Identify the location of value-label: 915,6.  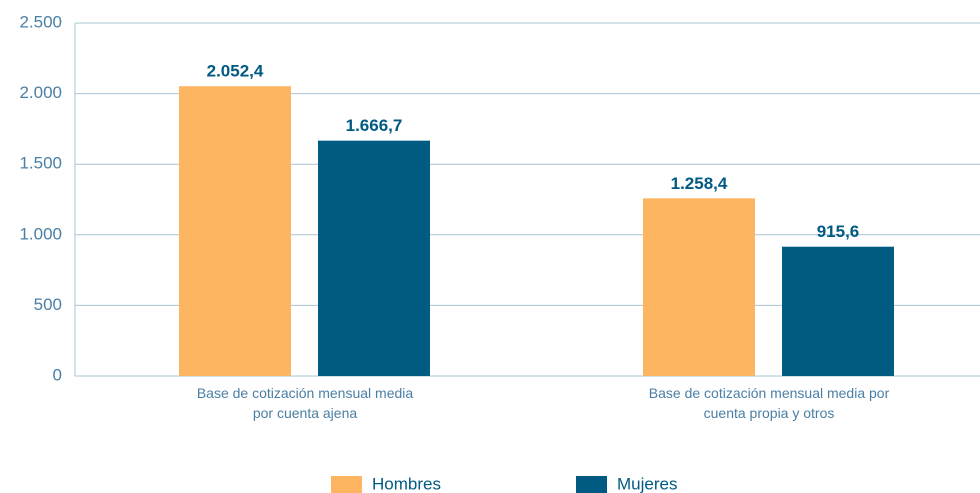
(838, 231).